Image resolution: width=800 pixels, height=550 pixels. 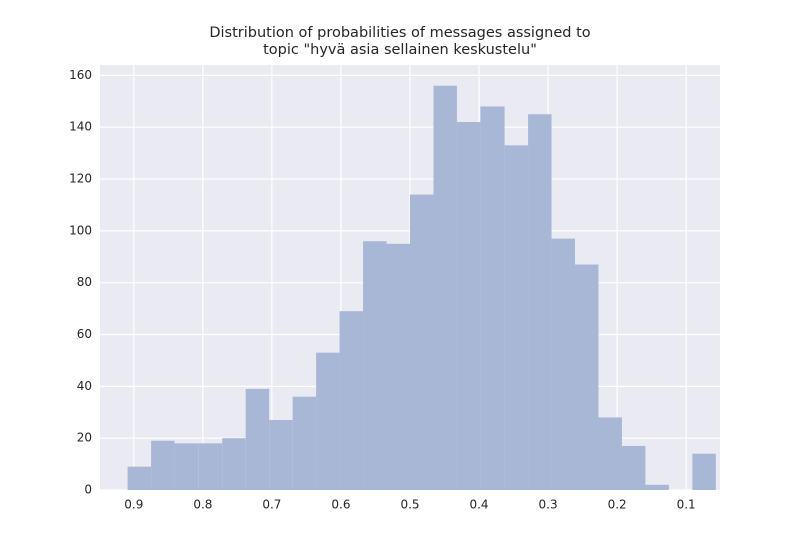 I want to click on y-tick-label: 140, so click(x=80, y=127).